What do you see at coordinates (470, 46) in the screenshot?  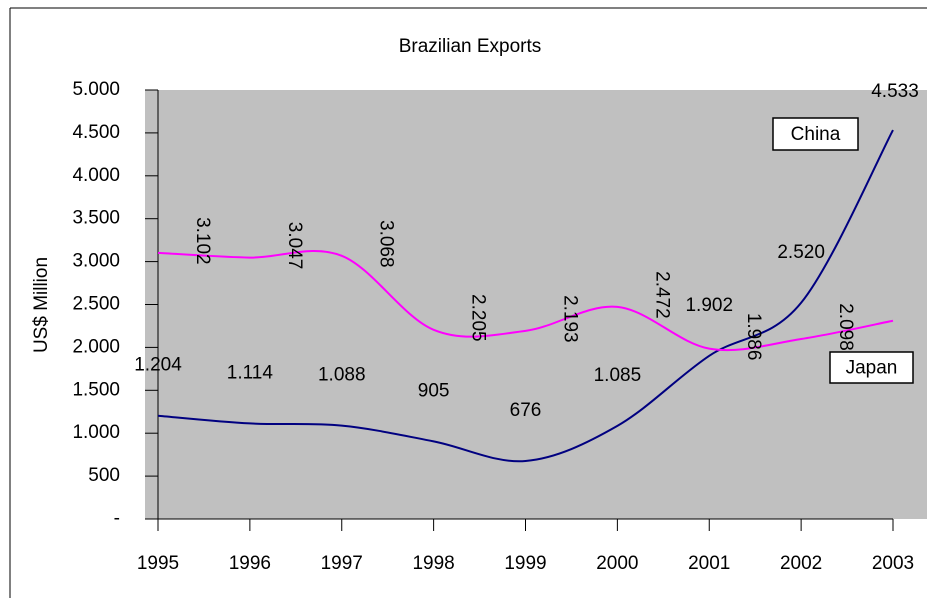 I see `chart-title: Brazilian Exports` at bounding box center [470, 46].